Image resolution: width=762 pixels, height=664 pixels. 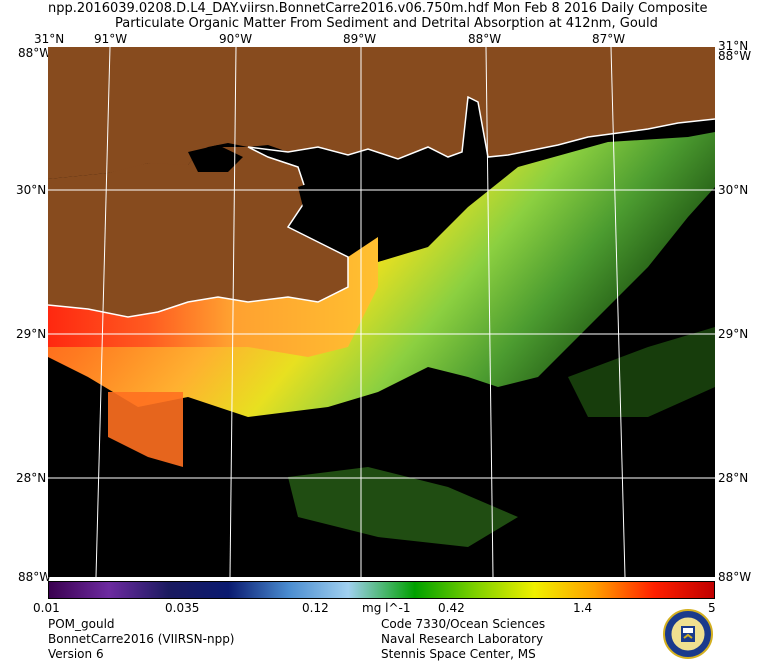 What do you see at coordinates (735, 577) in the screenshot?
I see `corner-label-bottom-right: 88°W` at bounding box center [735, 577].